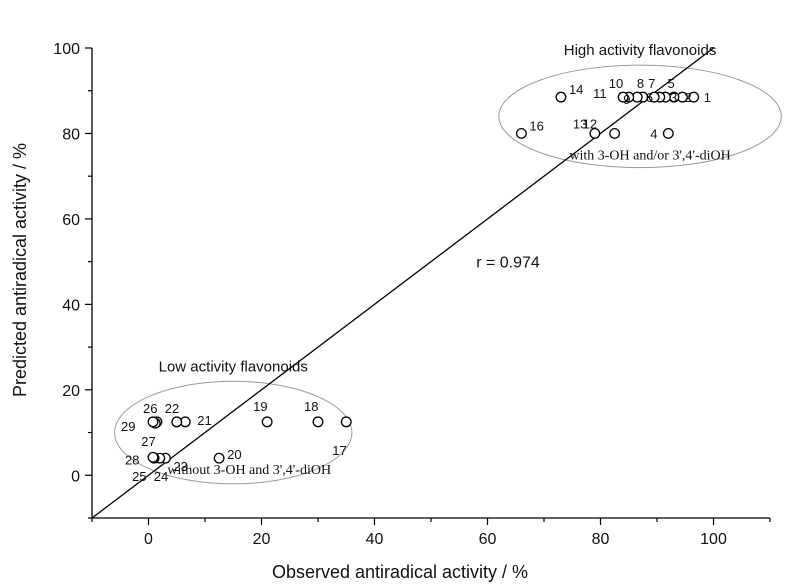 The height and width of the screenshot is (585, 794). I want to click on point-label-24: 24, so click(161, 476).